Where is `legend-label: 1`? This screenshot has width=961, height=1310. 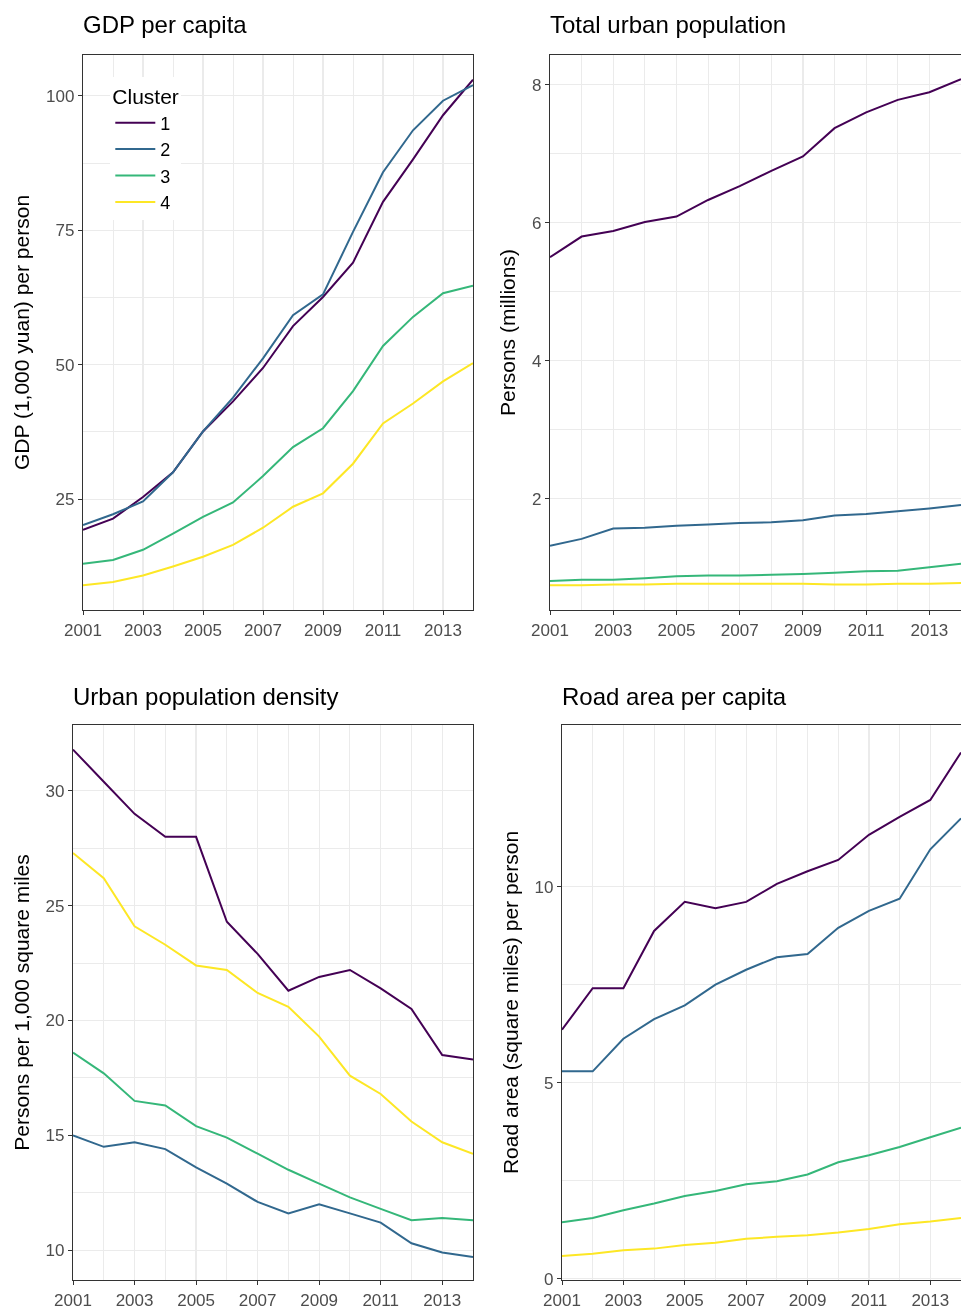 legend-label: 1 is located at coordinates (165, 123).